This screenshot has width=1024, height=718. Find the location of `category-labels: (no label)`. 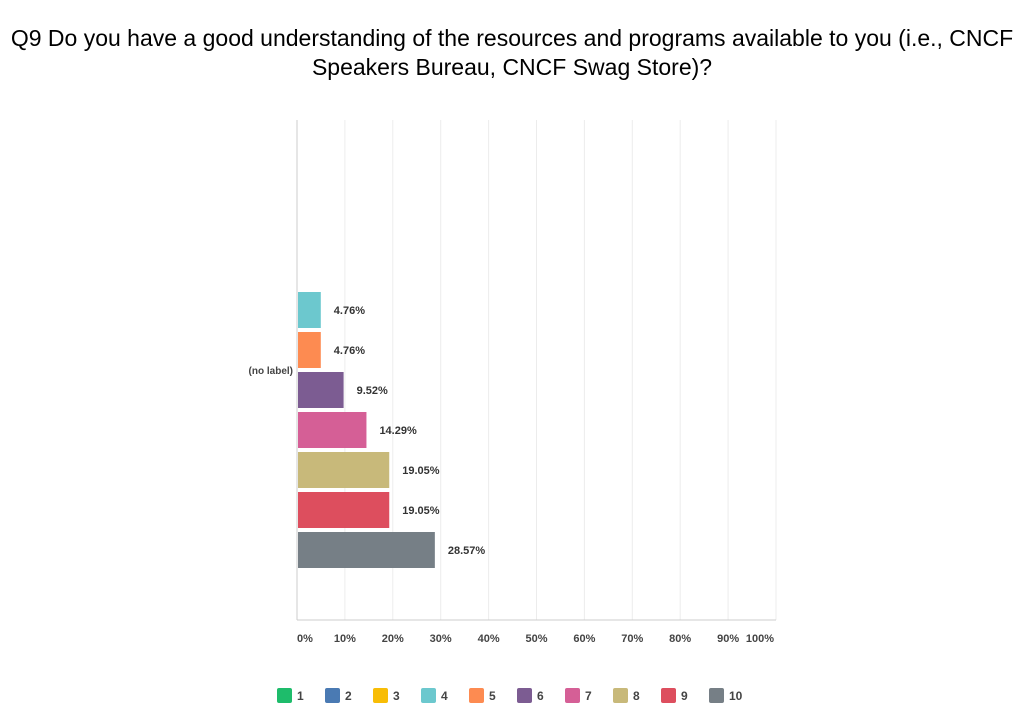

category-labels: (no label) is located at coordinates (271, 371).